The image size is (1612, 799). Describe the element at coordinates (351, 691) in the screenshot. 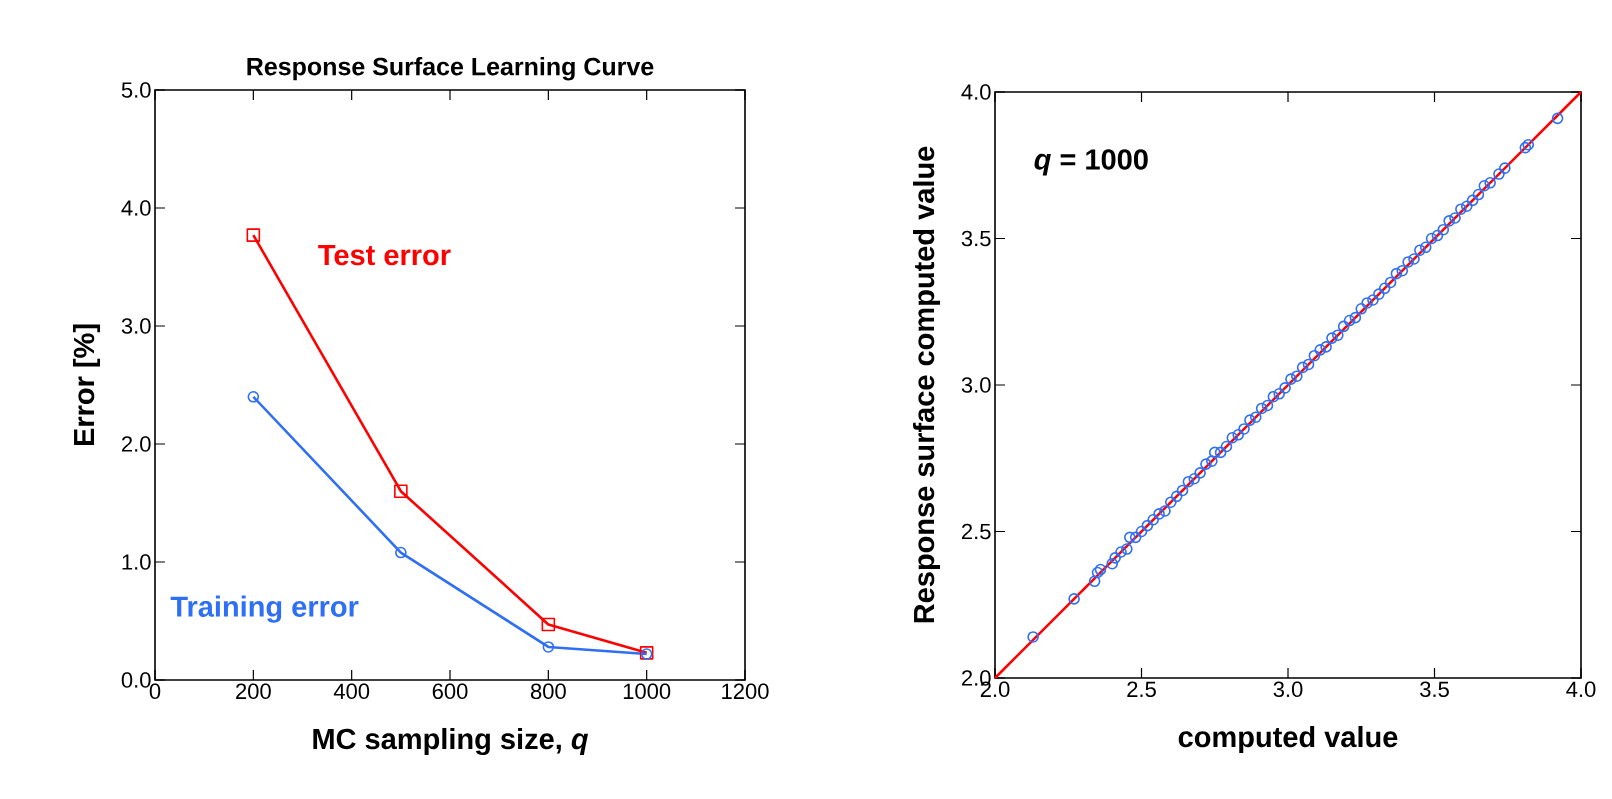

I see `x-tick-label: 400` at that location.